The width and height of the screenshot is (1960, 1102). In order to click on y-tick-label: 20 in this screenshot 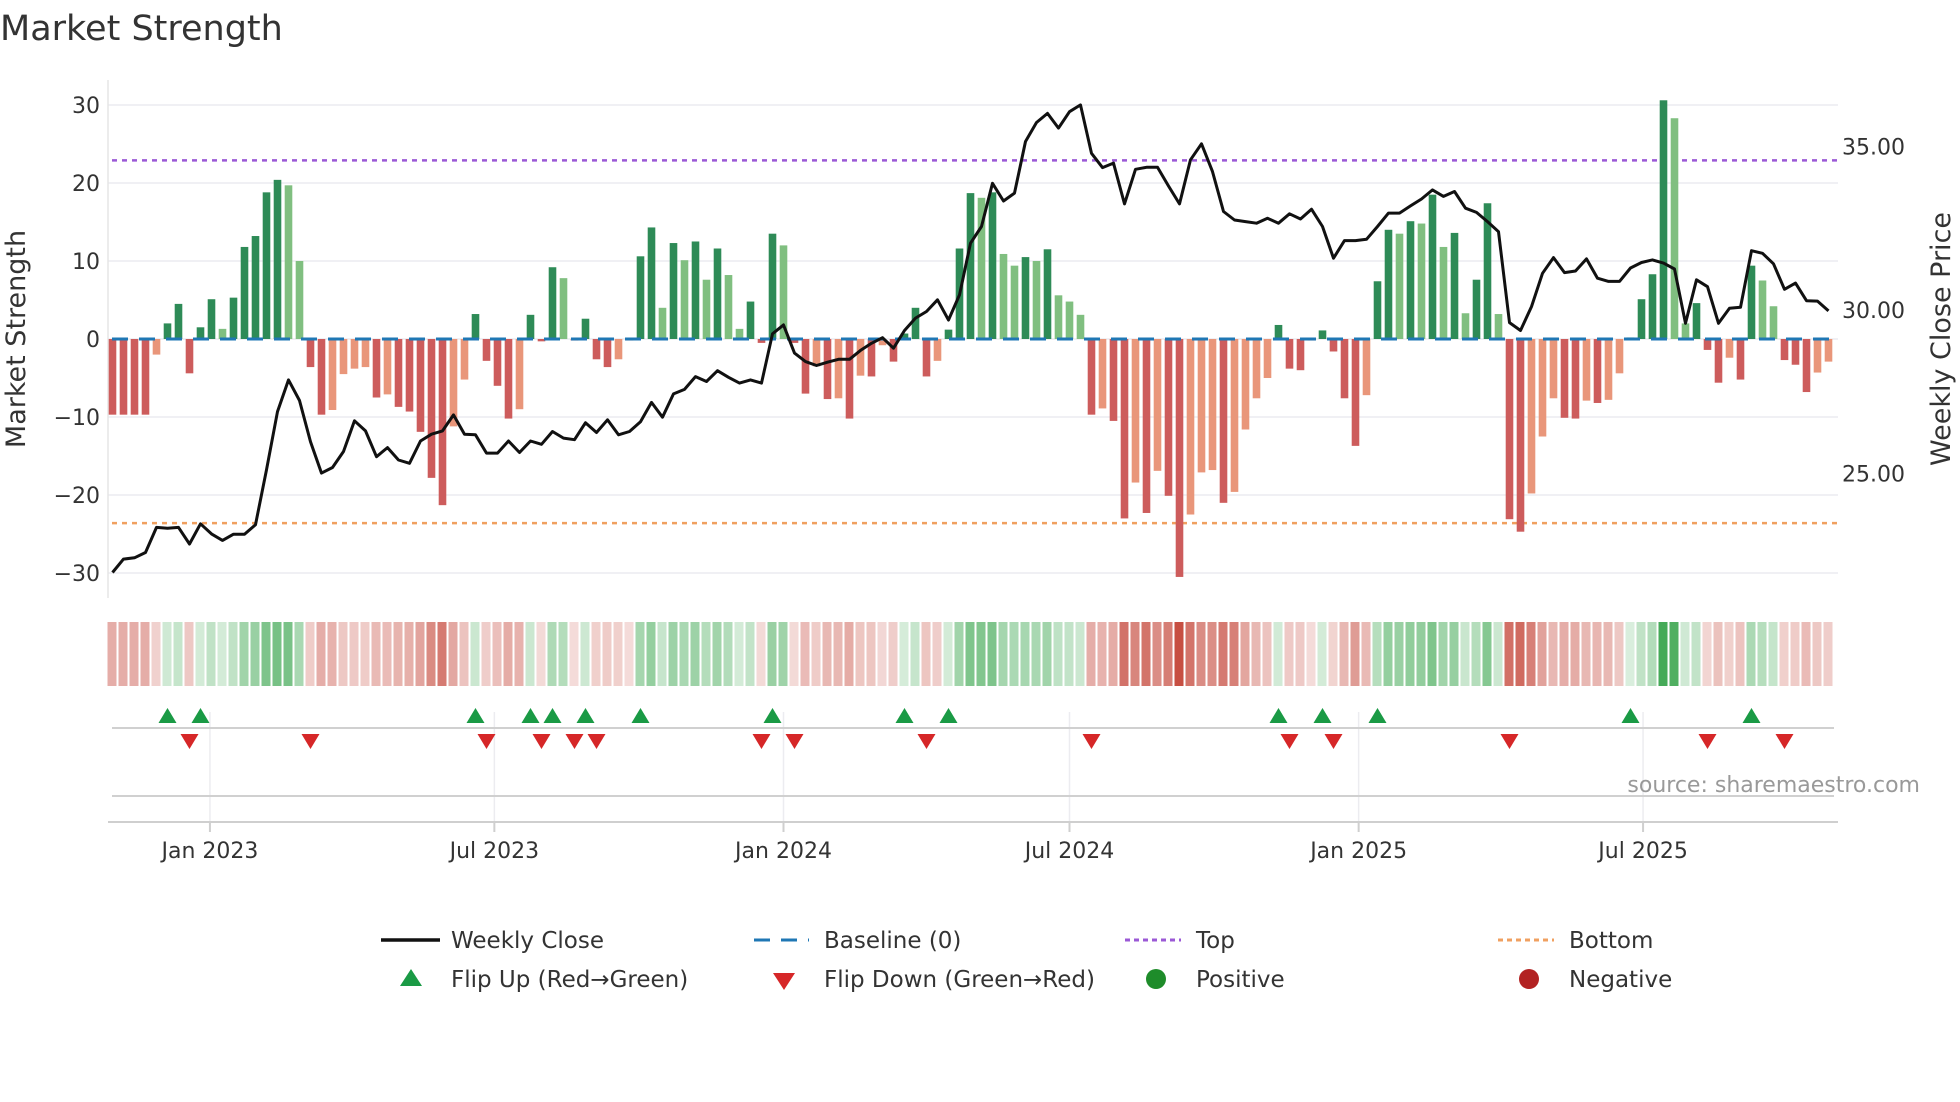, I will do `click(86, 184)`.